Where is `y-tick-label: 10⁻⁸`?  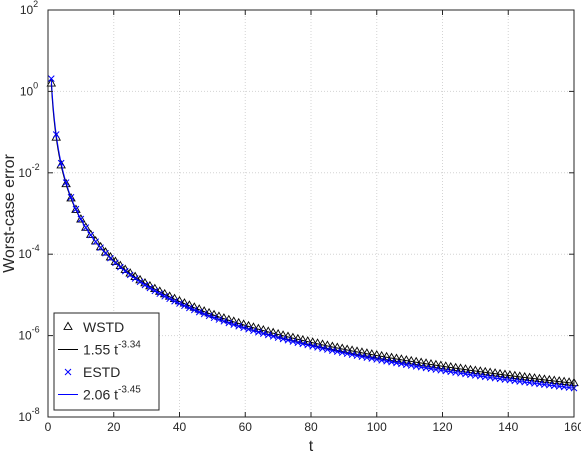
y-tick-label: 10⁻⁸ is located at coordinates (28, 415).